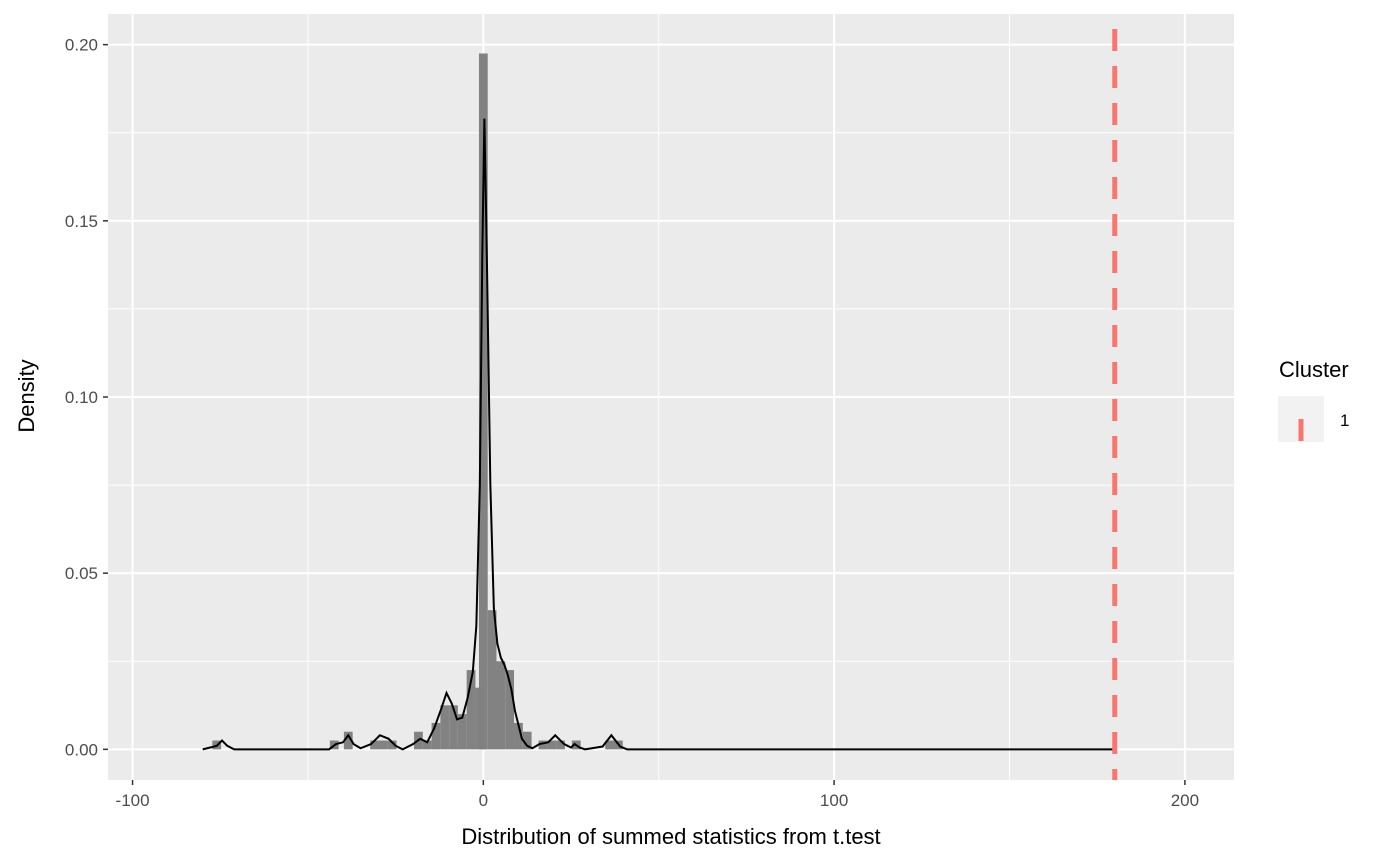 This screenshot has height=865, width=1400. What do you see at coordinates (81, 45) in the screenshot?
I see `y-tick-label: 0.20` at bounding box center [81, 45].